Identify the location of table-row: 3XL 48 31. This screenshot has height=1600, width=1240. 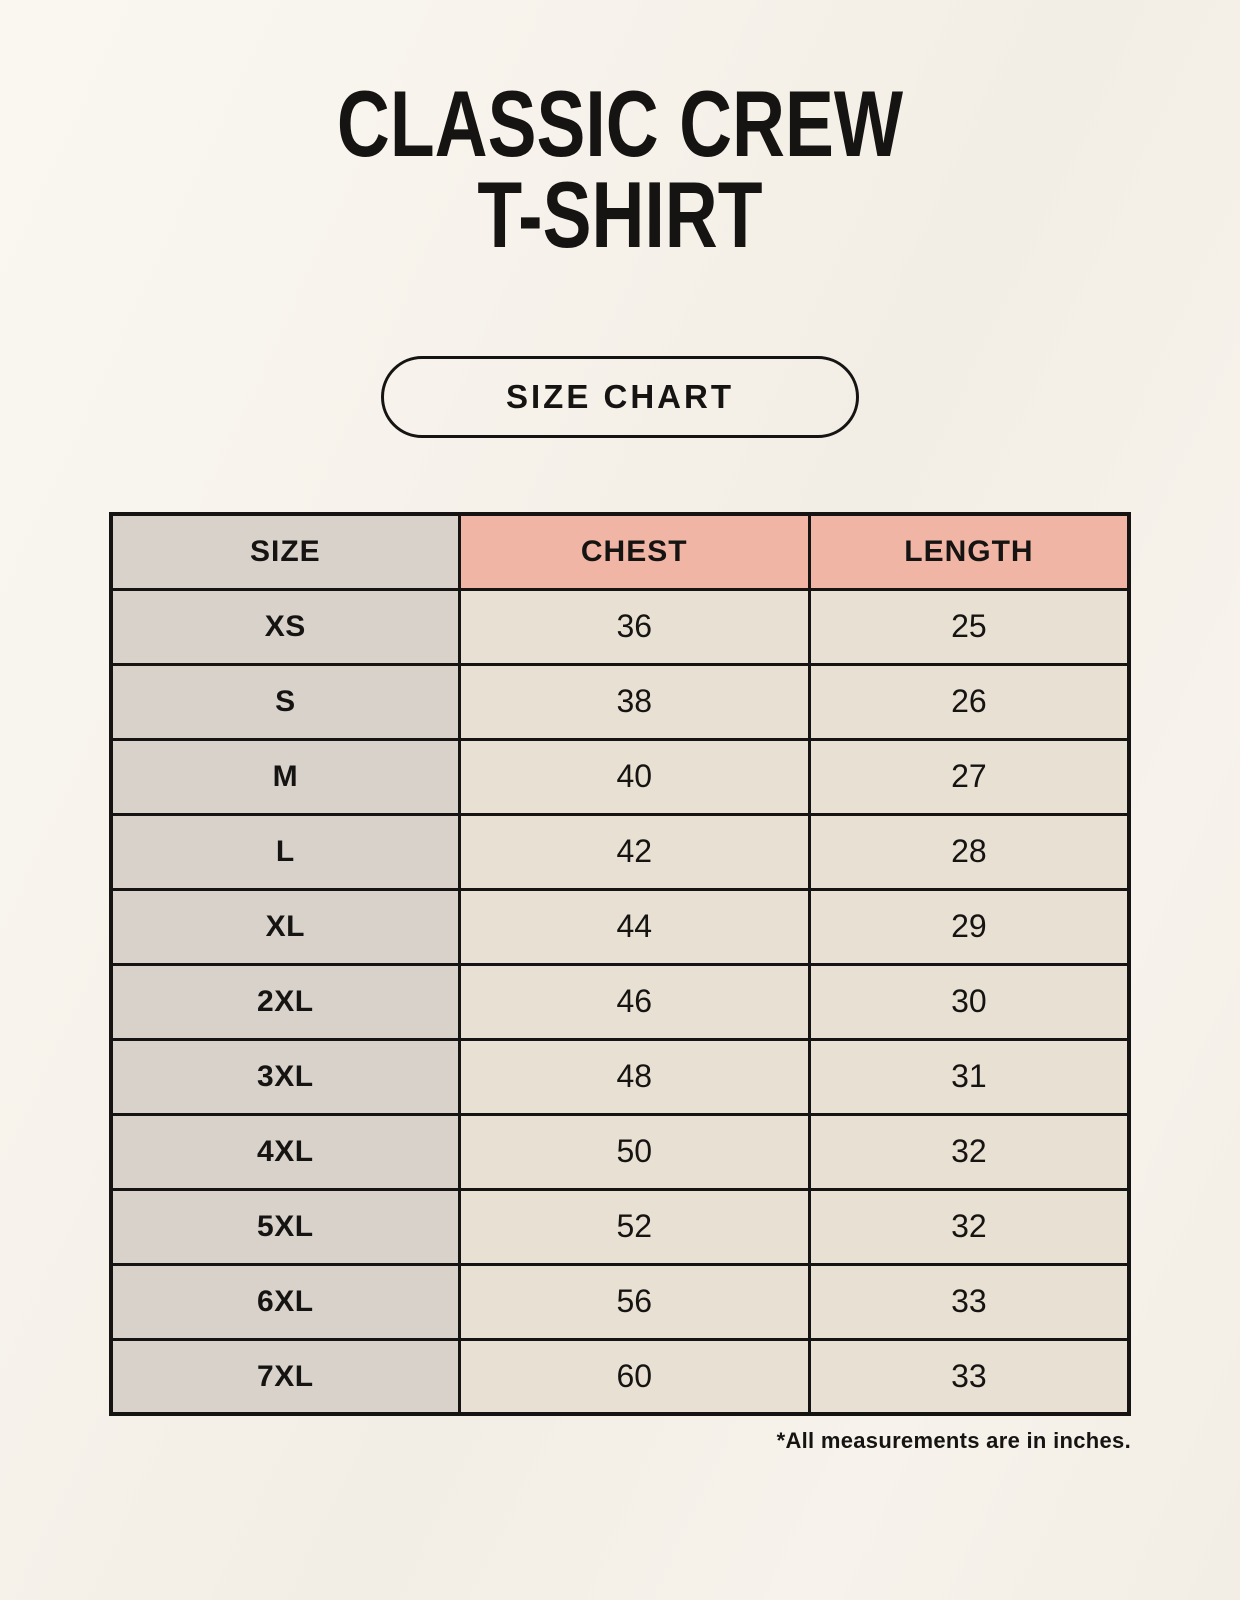
(620, 1076).